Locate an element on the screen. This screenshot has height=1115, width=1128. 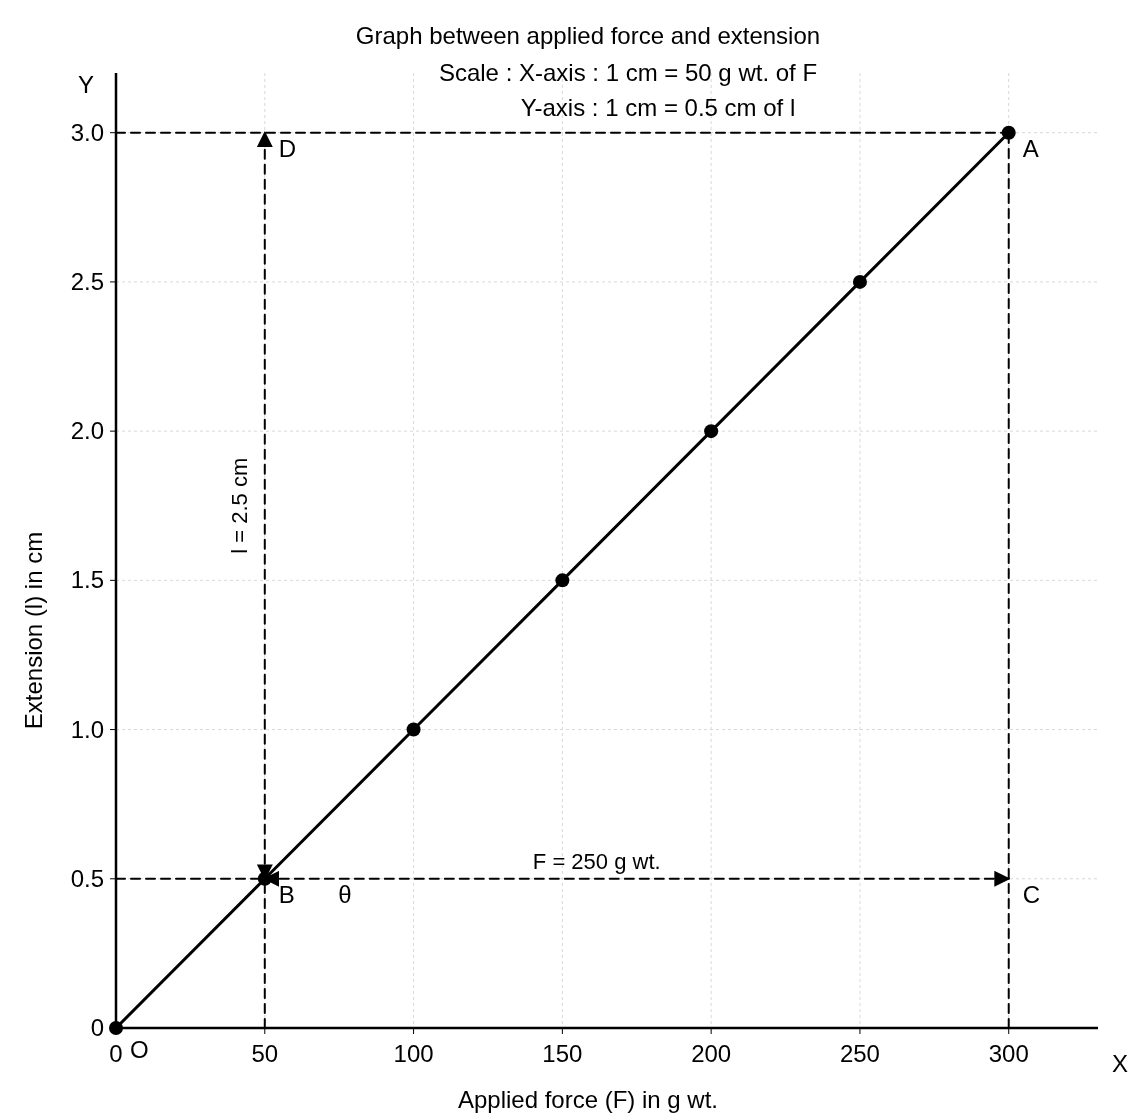
annotation: A is located at coordinates (1030, 148).